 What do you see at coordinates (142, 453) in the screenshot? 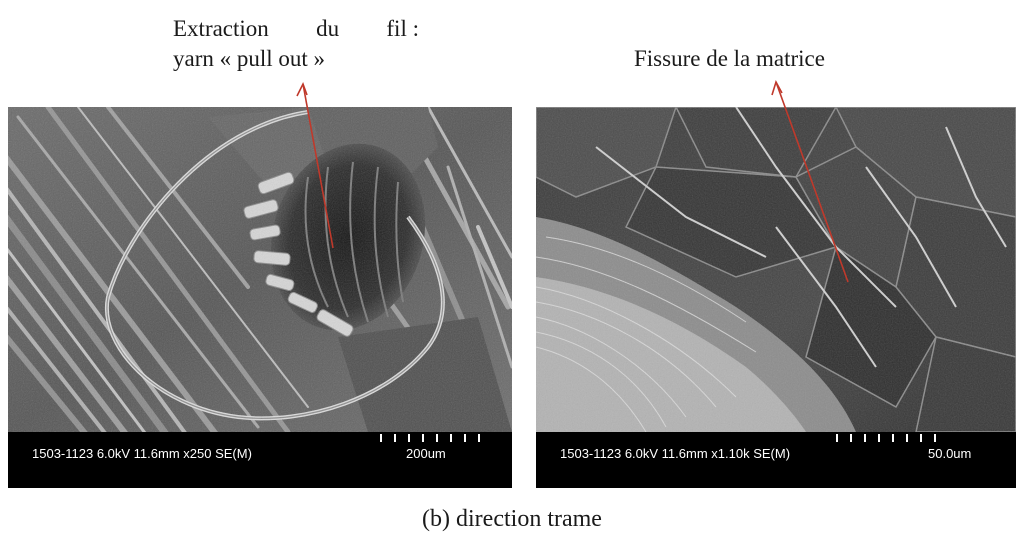
I see `sem-parameters: 1503-1123 6.0kV 11.6mm x250 SE(M)` at bounding box center [142, 453].